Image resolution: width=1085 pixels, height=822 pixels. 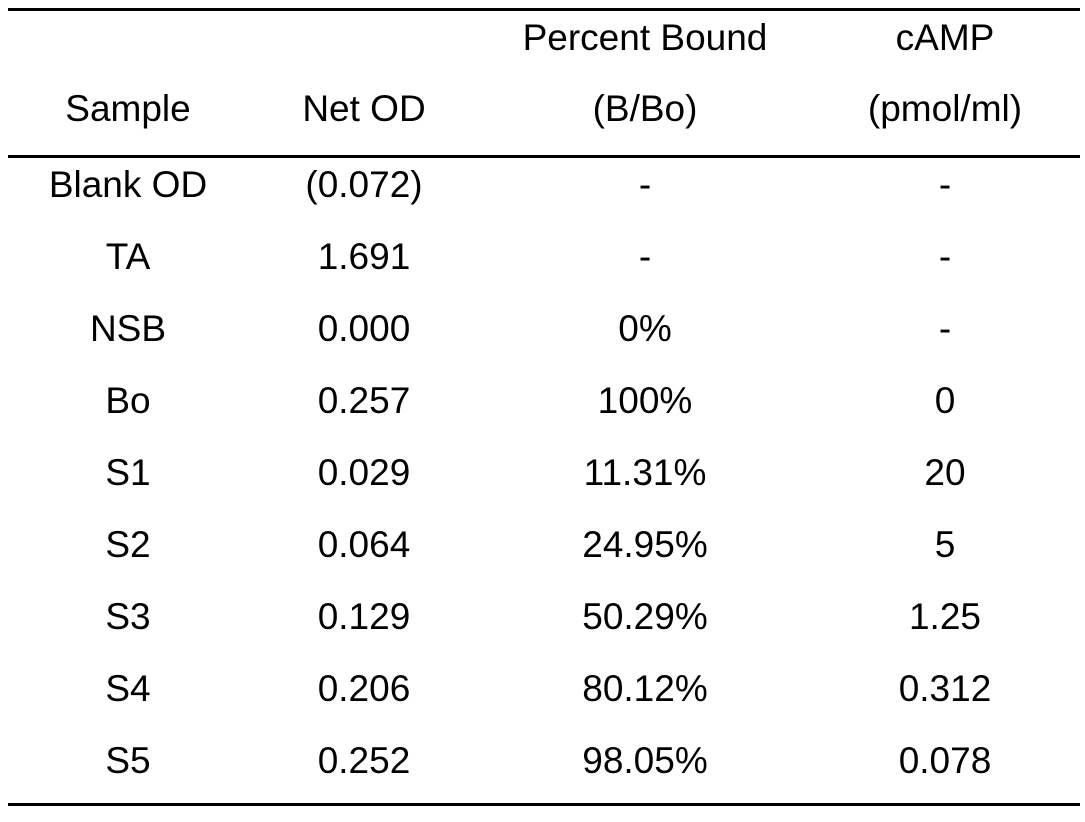 What do you see at coordinates (645, 616) in the screenshot?
I see `cell-percent-bound: 50.29%` at bounding box center [645, 616].